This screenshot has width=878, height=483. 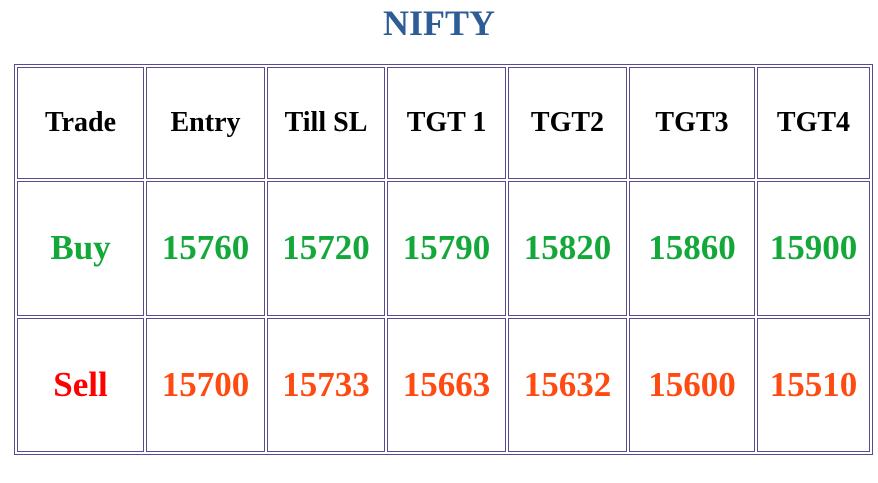 I want to click on header-cell: Trade, so click(x=80, y=123).